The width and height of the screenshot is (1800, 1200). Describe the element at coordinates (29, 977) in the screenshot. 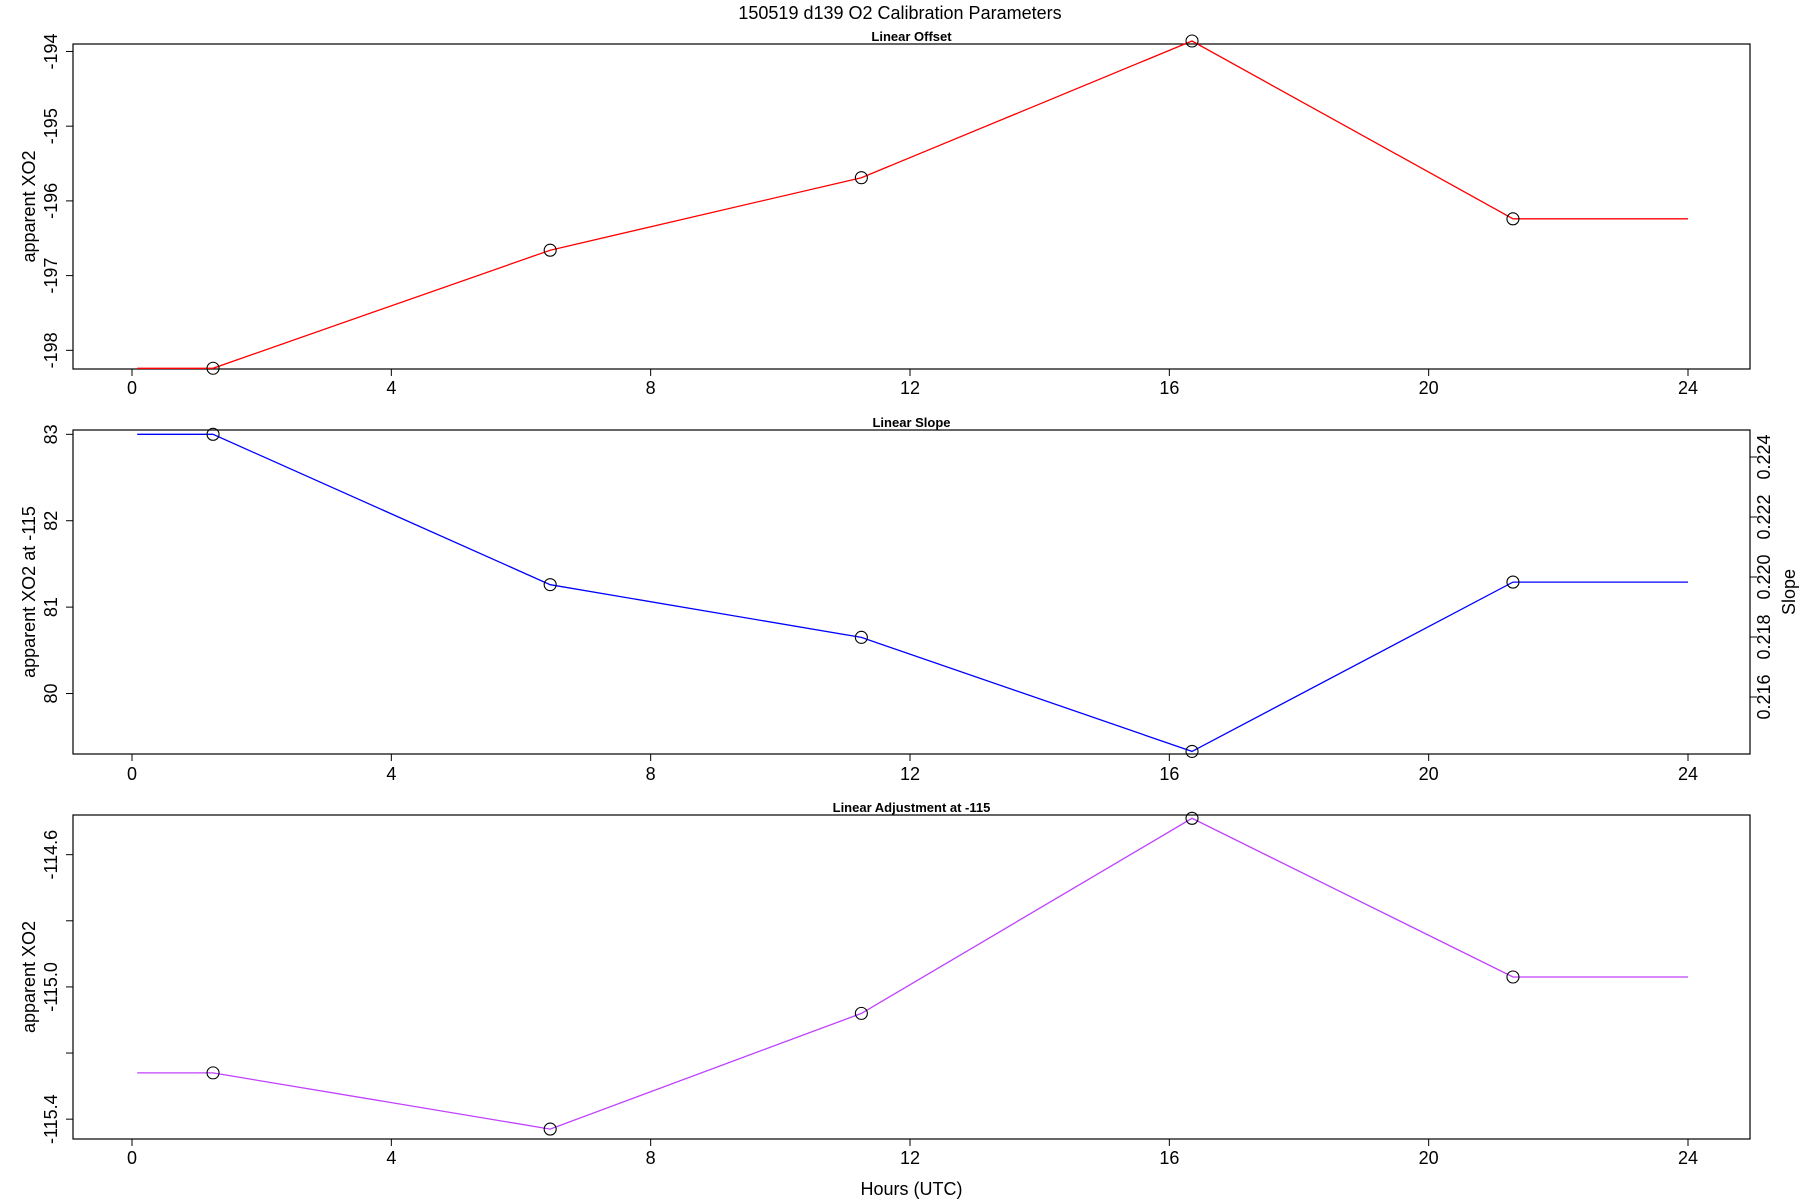

I see `y-axis-label-3: apparent XO2` at that location.